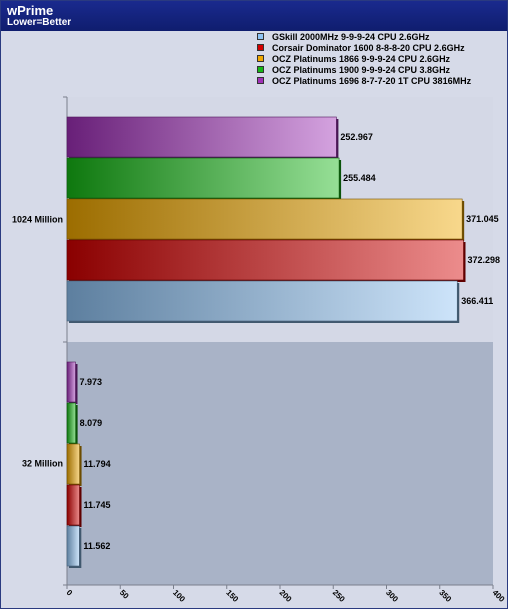 The image size is (508, 609). What do you see at coordinates (392, 596) in the screenshot?
I see `x-tick-label: 300` at bounding box center [392, 596].